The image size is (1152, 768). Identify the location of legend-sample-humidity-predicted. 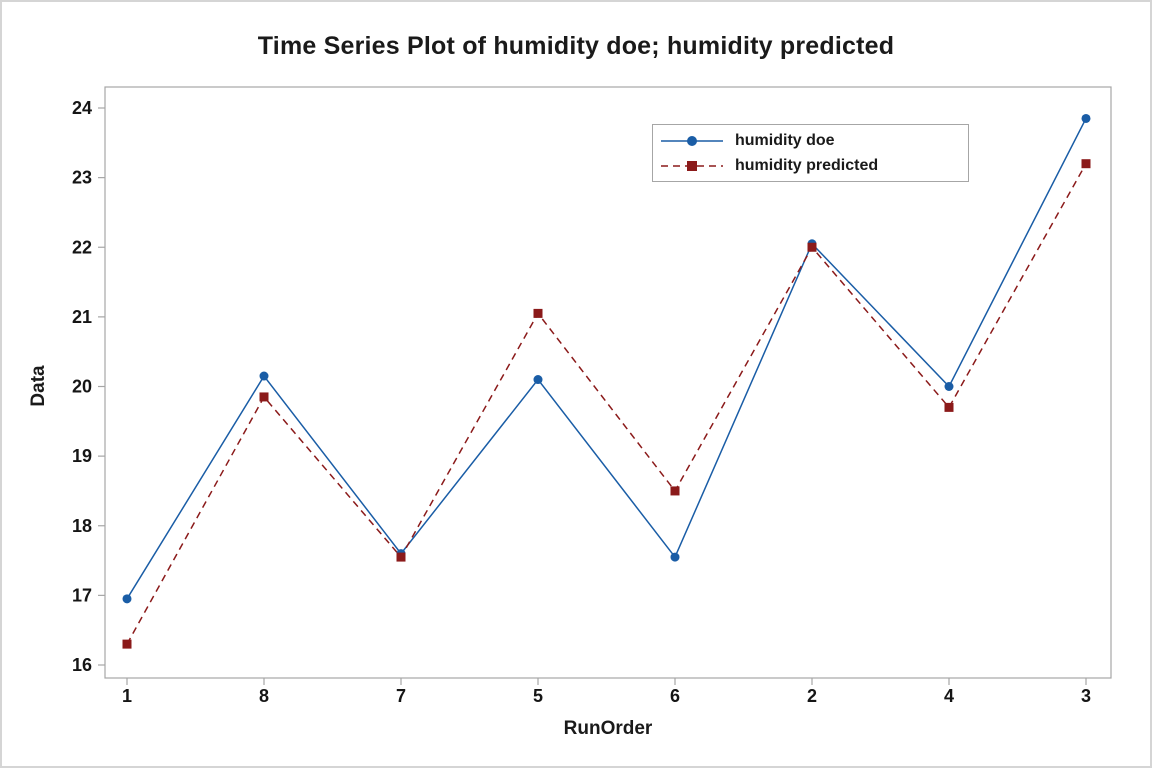
(692, 165).